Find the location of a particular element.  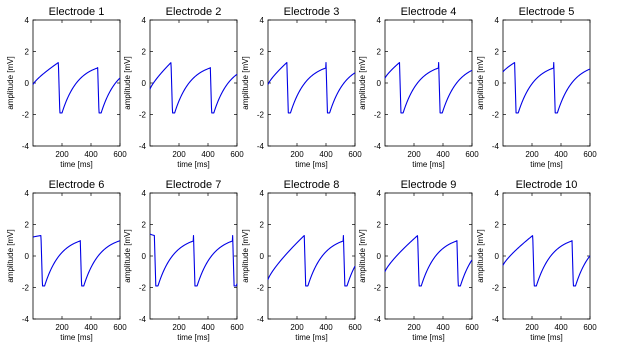

subplot-title: Electrode 8 is located at coordinates (312, 185).